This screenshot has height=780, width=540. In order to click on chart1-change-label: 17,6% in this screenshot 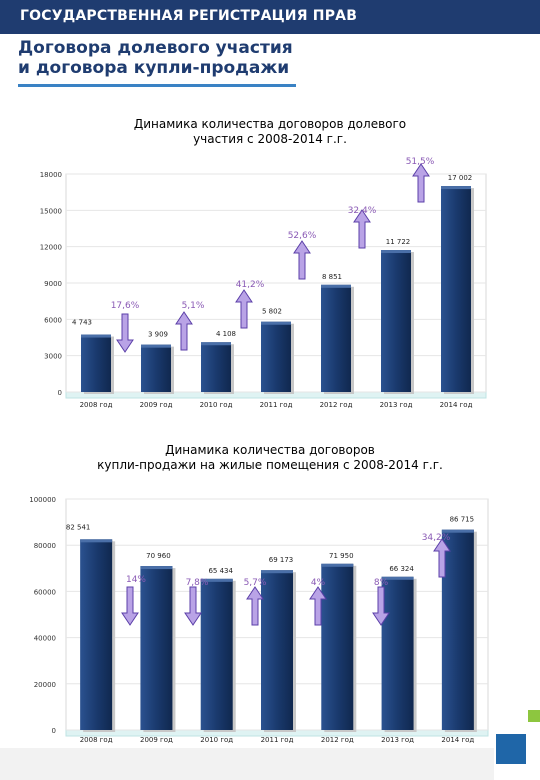, I will do `click(125, 306)`.